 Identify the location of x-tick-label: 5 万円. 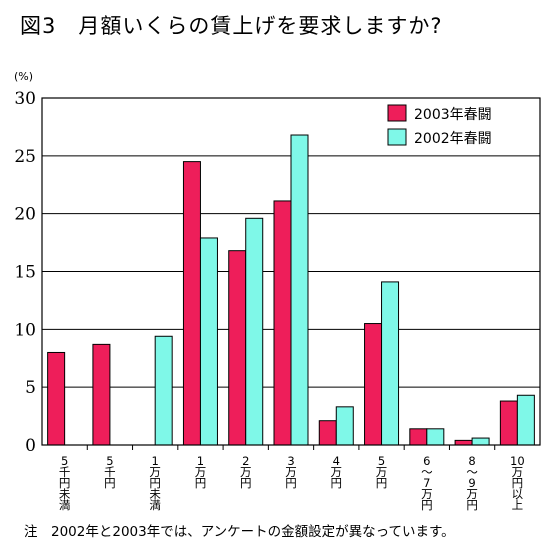
(382, 472).